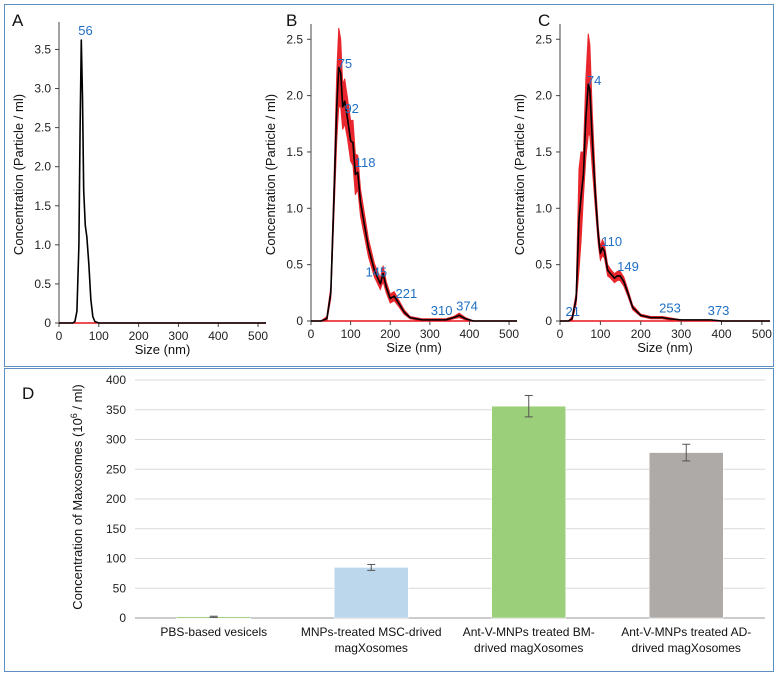  I want to click on peak-label: 145, so click(376, 272).